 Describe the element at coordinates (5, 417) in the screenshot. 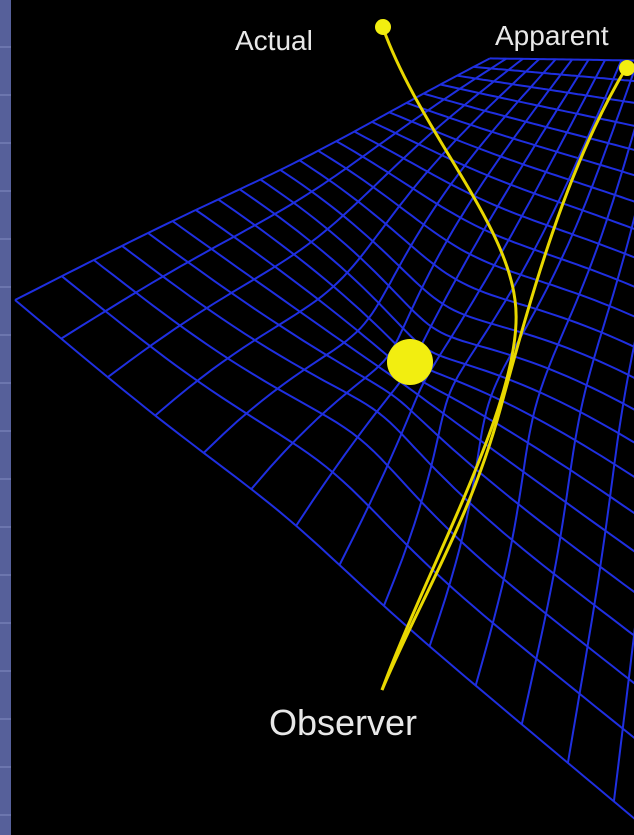

I see `side-strip` at that location.